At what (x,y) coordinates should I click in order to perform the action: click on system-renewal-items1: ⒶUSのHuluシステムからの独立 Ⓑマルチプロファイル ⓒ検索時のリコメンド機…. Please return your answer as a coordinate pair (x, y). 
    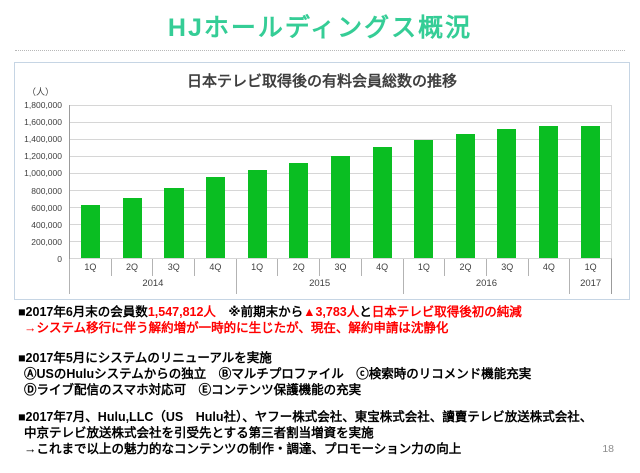
    Looking at the image, I should click on (278, 374).